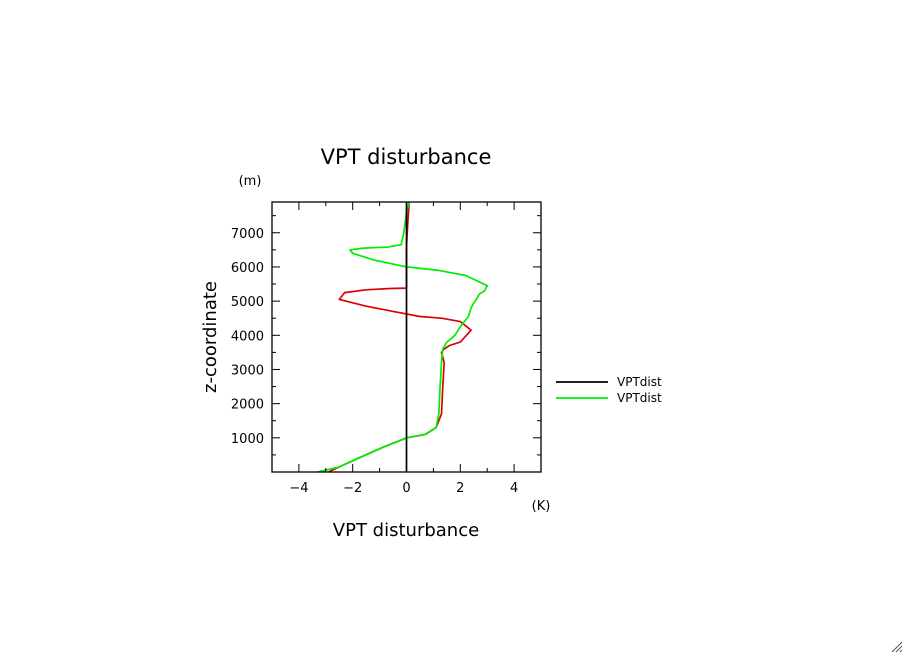 This screenshot has height=654, width=904. Describe the element at coordinates (247, 302) in the screenshot. I see `y-tick-label: 5000` at that location.